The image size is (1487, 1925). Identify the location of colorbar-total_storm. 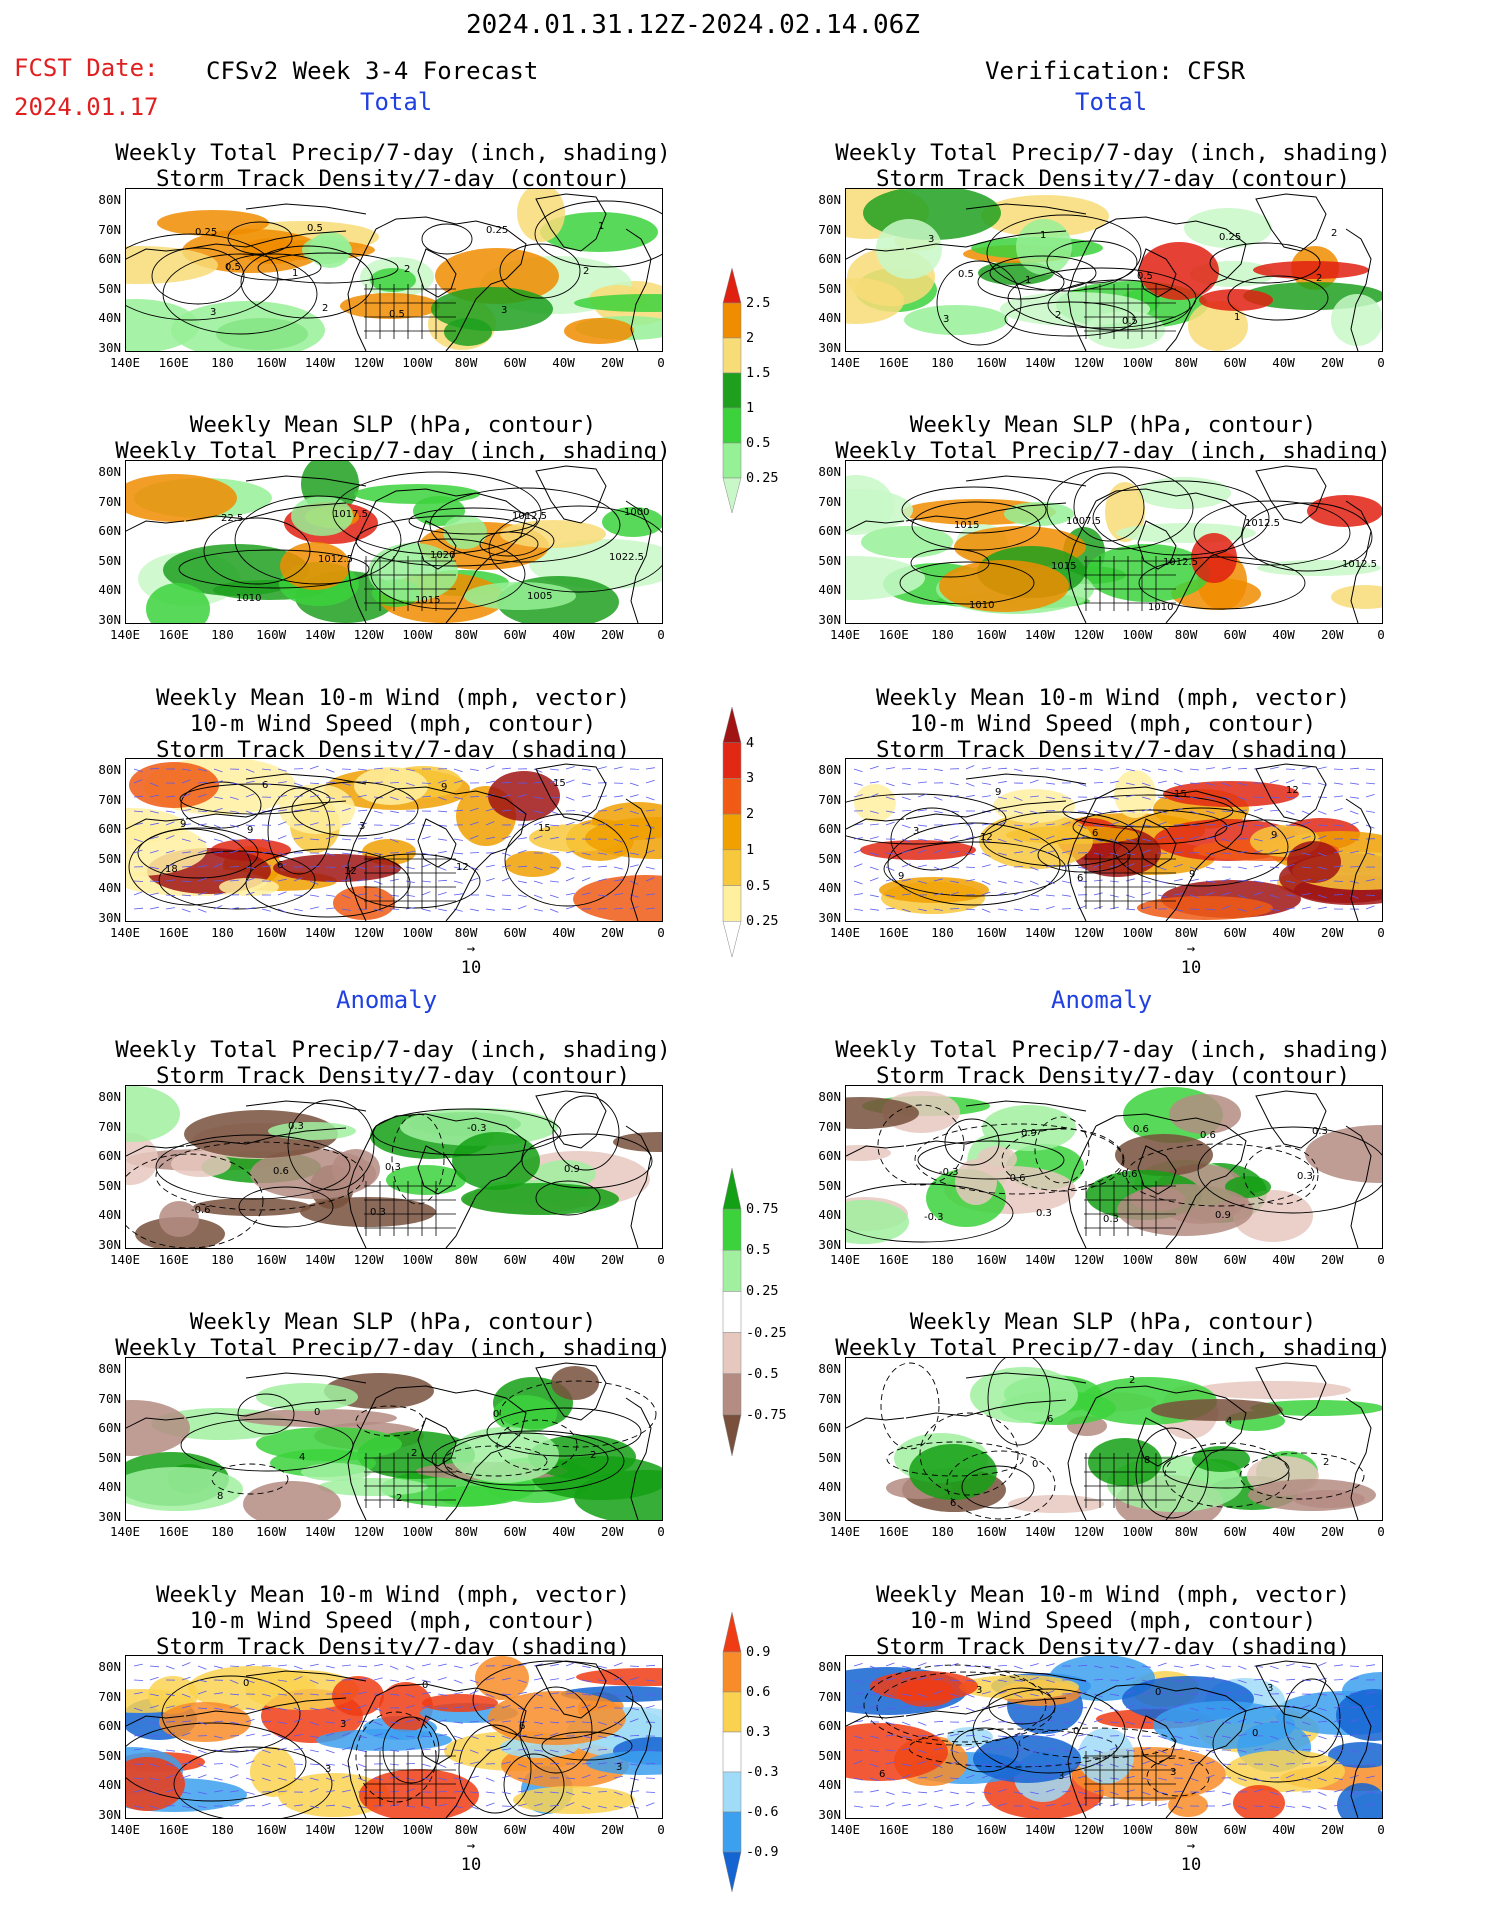
(732, 832).